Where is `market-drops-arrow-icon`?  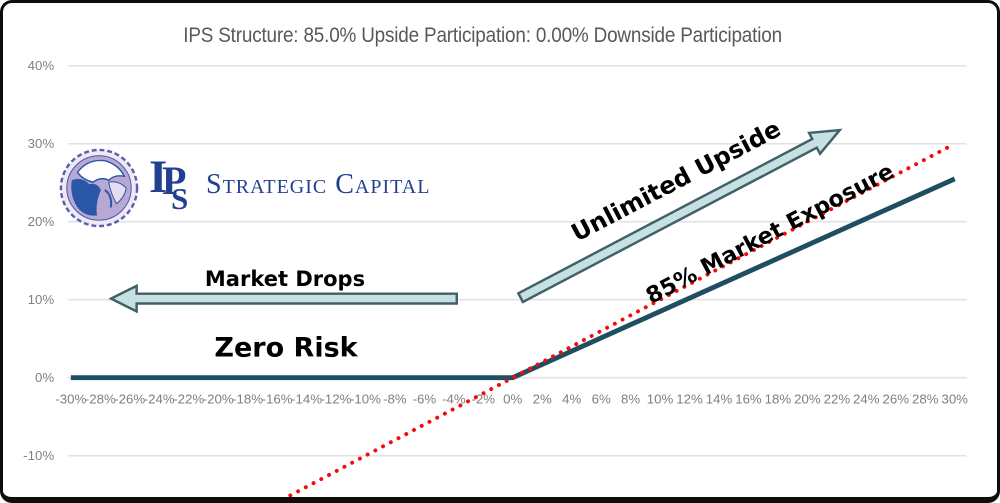
market-drops-arrow-icon is located at coordinates (283, 298).